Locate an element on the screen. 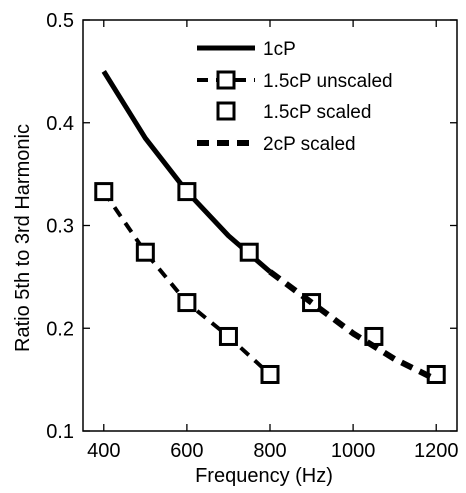  series-line is located at coordinates (353, 326).